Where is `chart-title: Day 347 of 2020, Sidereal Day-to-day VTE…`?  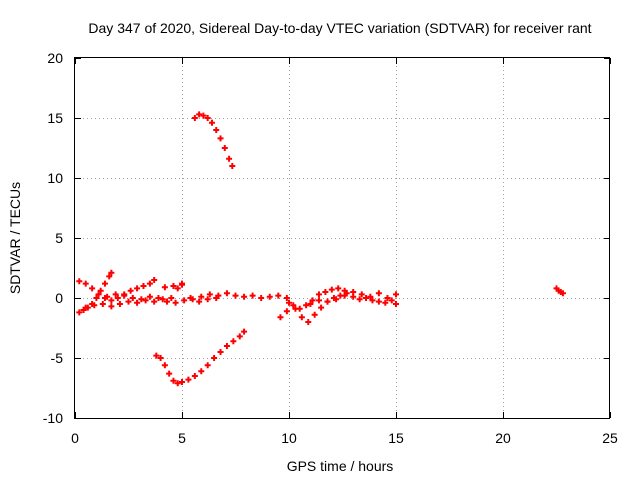 chart-title: Day 347 of 2020, Sidereal Day-to-day VTE… is located at coordinates (339, 28).